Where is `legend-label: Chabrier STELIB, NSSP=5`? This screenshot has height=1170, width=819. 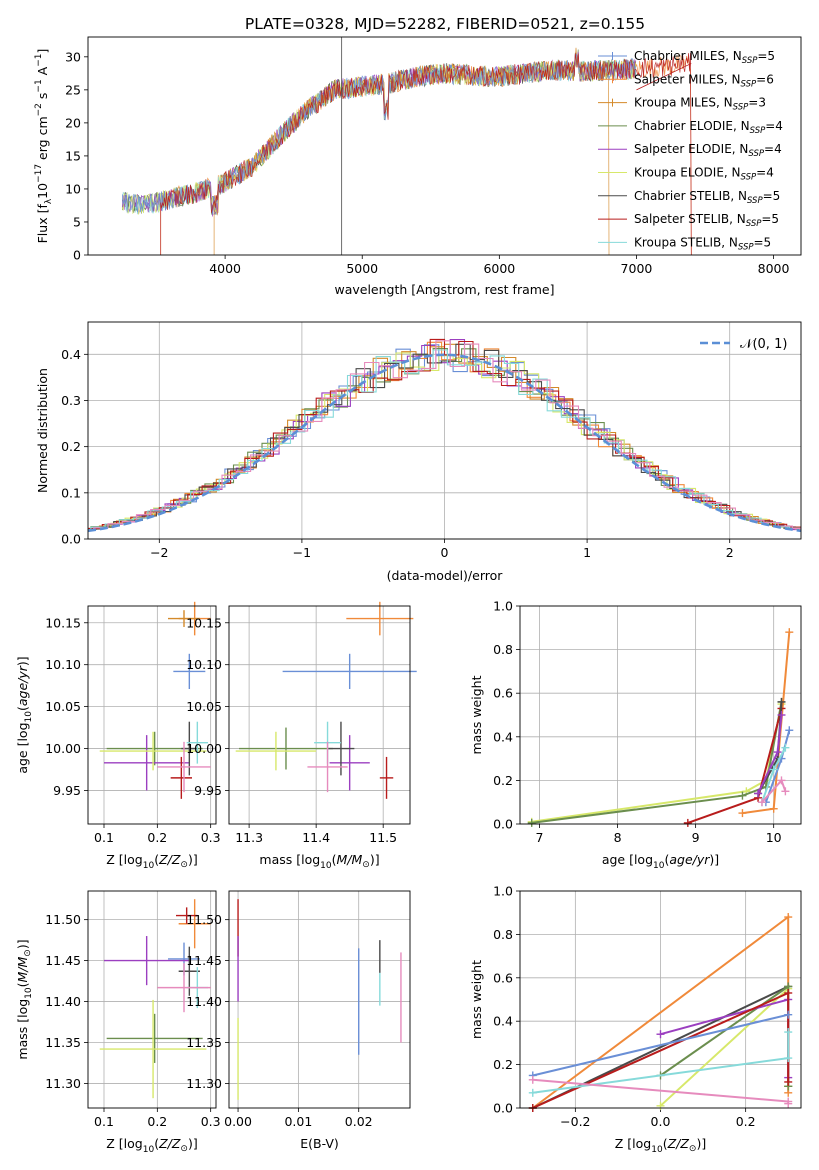
legend-label: Chabrier STELIB, NSSP=5 is located at coordinates (707, 197).